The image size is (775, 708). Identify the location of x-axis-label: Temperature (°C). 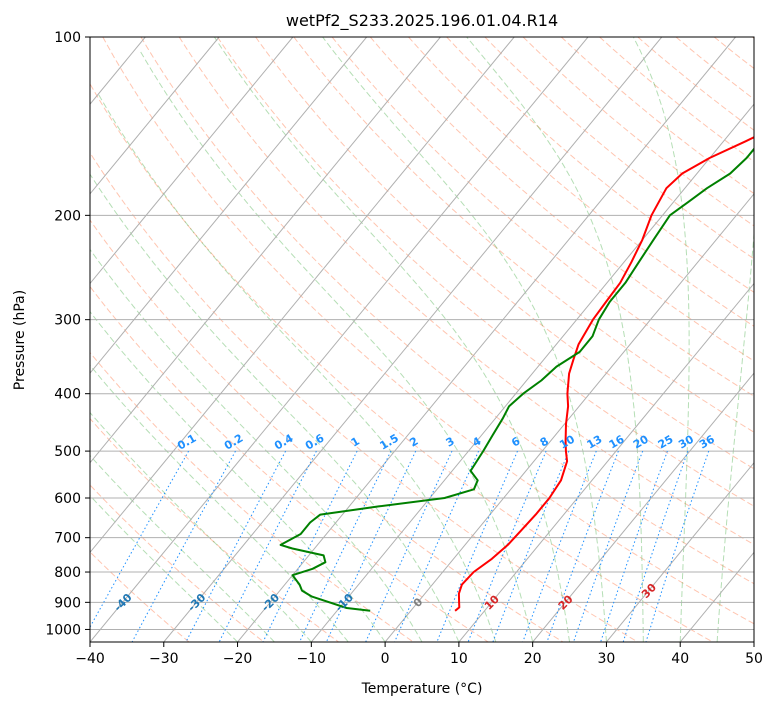
(422, 689).